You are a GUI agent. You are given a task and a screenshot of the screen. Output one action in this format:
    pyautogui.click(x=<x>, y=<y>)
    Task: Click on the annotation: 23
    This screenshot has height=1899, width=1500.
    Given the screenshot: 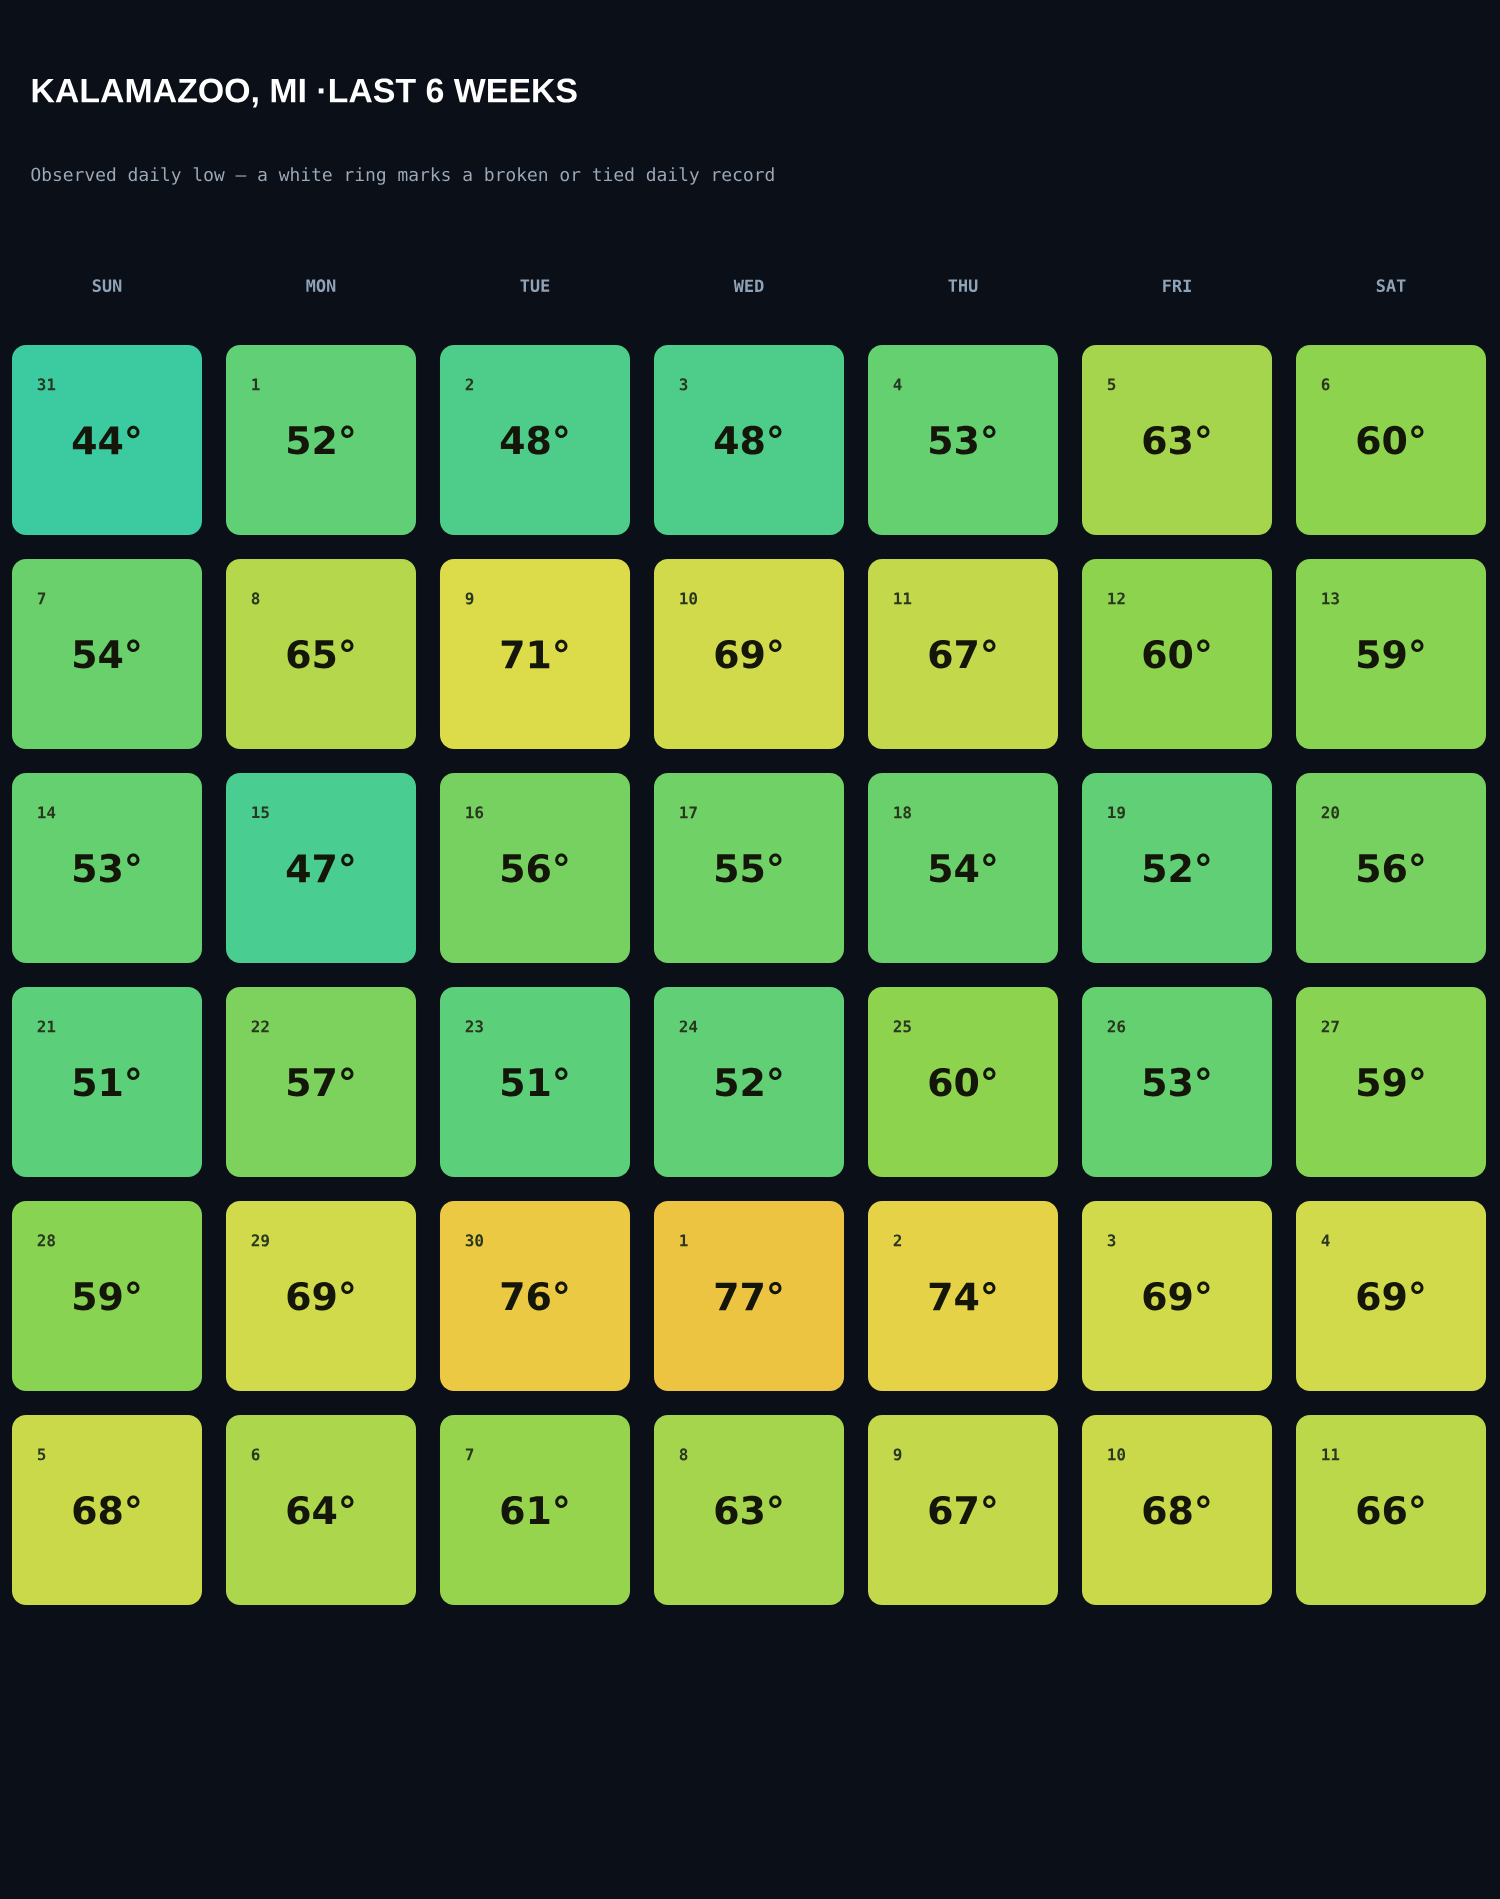 What is the action you would take?
    pyautogui.click(x=474, y=1026)
    